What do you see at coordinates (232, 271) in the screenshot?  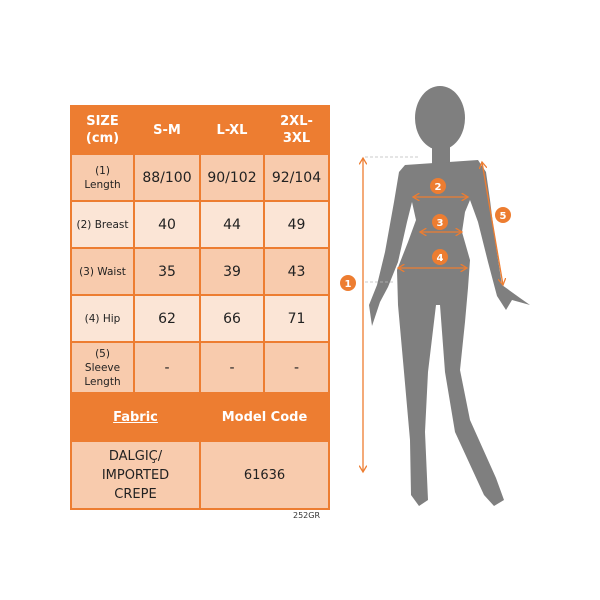 I see `cell: 39` at bounding box center [232, 271].